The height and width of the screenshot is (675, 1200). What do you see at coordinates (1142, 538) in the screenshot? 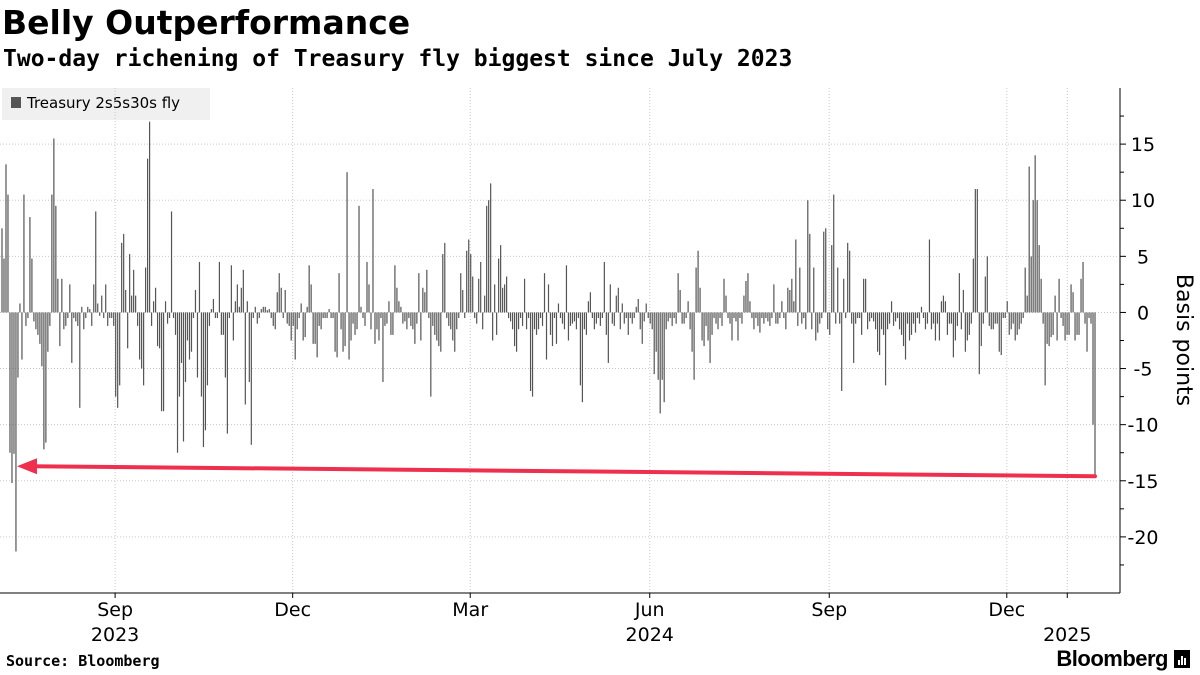
I see `y-tick-label: -20` at bounding box center [1142, 538].